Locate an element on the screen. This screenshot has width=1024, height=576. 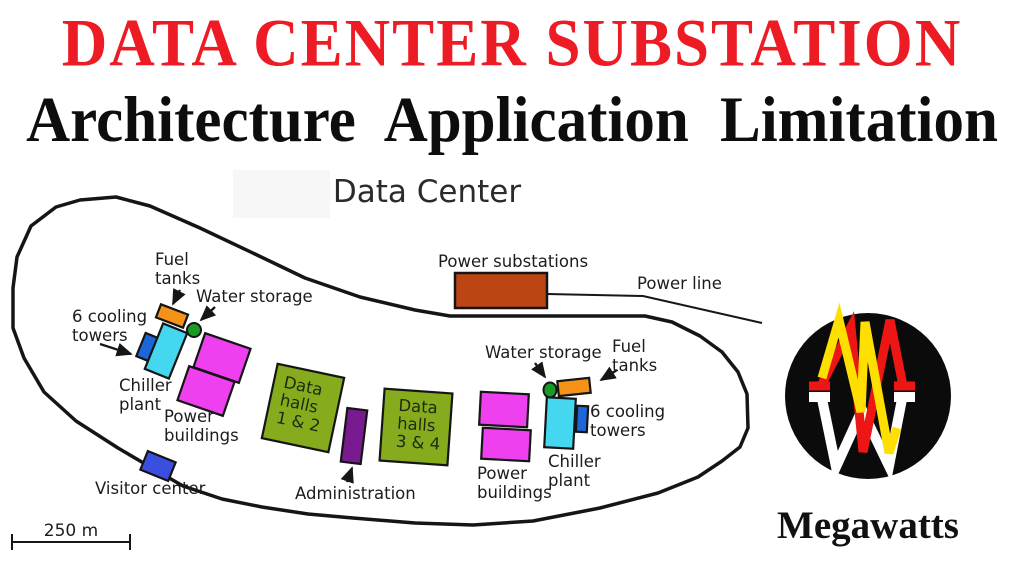
chiller-plant-right-label-1: Chiller is located at coordinates (574, 461).